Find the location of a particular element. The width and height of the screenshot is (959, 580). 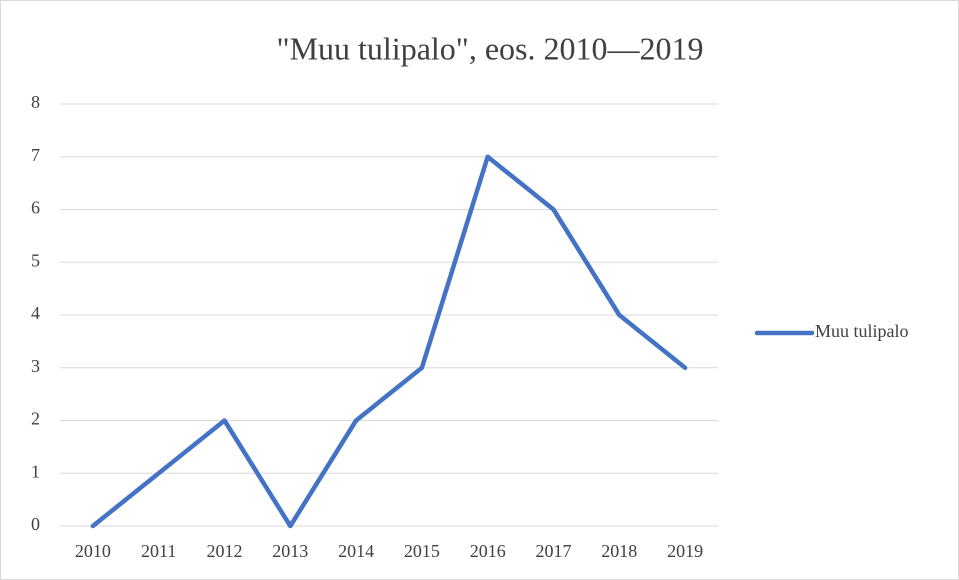

x-tick-label: 2014 is located at coordinates (356, 551).